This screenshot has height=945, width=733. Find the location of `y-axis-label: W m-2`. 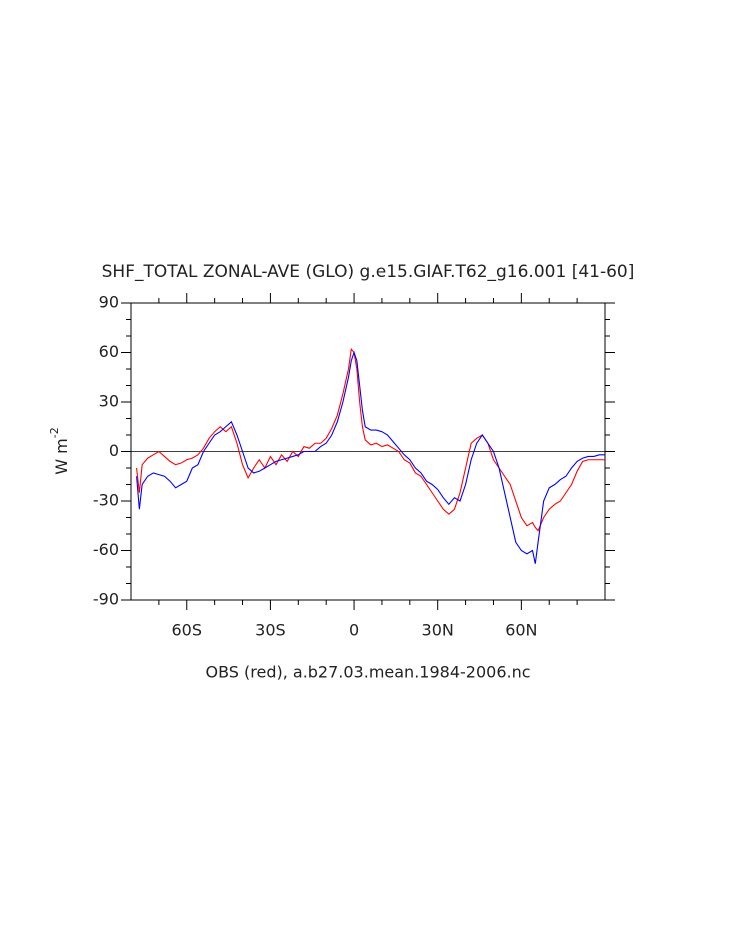

y-axis-label: W m-2 is located at coordinates (59, 450).